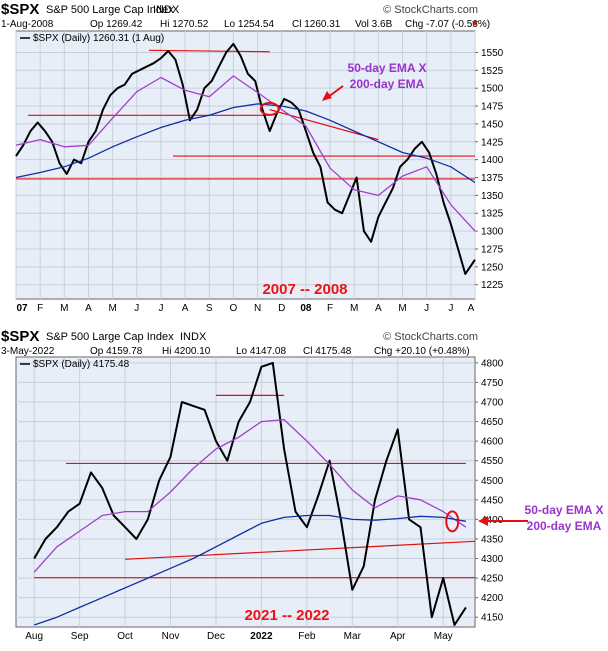  I want to click on x-tick-label: S, so click(209, 308).